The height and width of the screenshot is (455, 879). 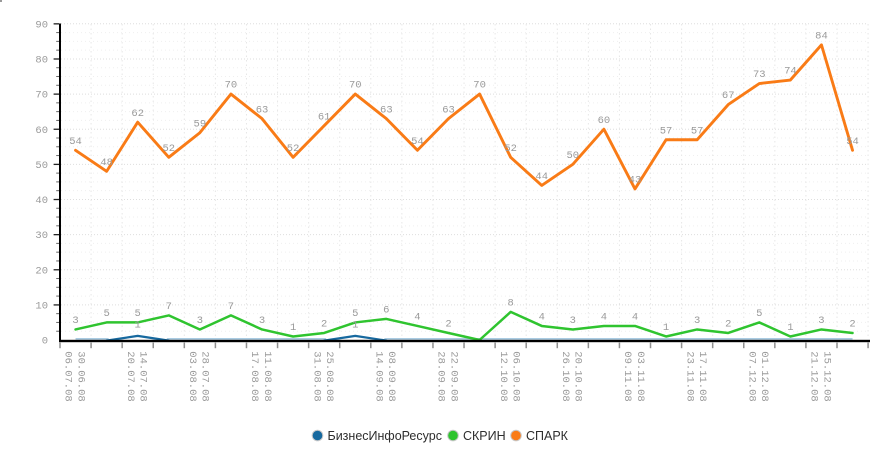 What do you see at coordinates (695, 376) in the screenshot?
I see `svg-text: 17.11.0823.11.08` at bounding box center [695, 376].